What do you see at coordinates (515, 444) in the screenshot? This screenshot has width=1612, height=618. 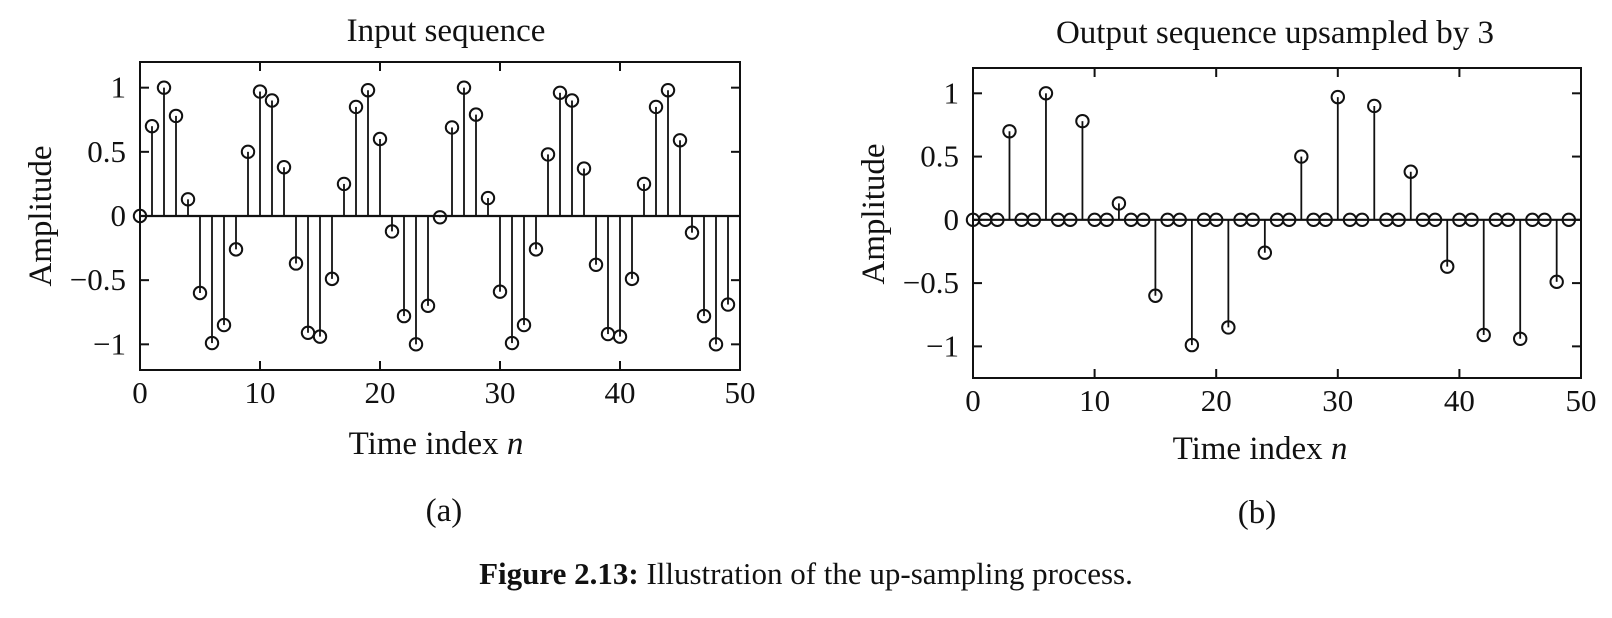 I see `panel-a-x-axis-label-variable: n` at bounding box center [515, 444].